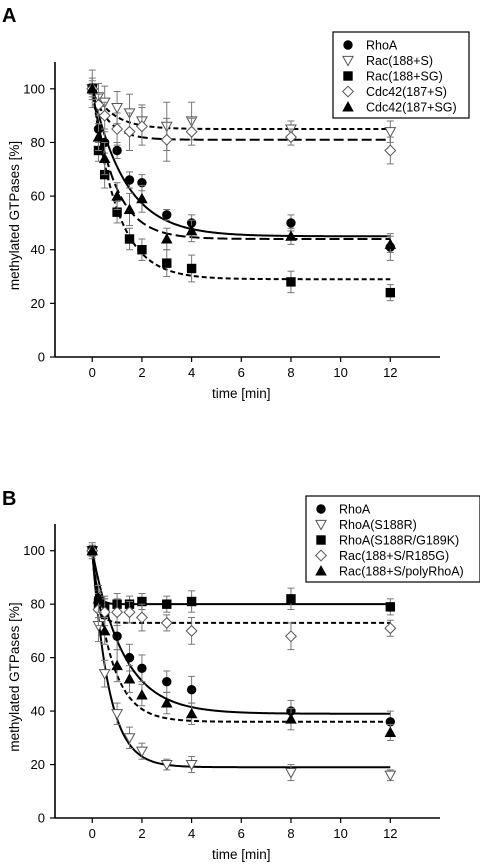  What do you see at coordinates (14, 215) in the screenshot?
I see `y-axis-label: methylated GTPases [%]` at bounding box center [14, 215].